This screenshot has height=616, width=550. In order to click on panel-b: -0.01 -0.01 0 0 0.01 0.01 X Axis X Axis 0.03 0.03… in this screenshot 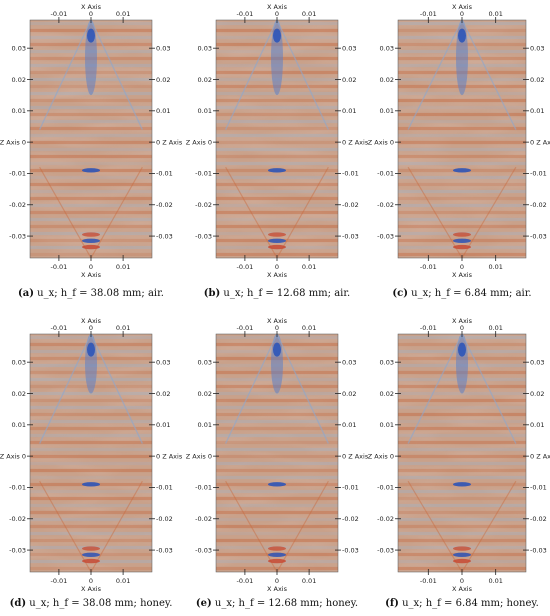, I will do `click(277, 141)`.